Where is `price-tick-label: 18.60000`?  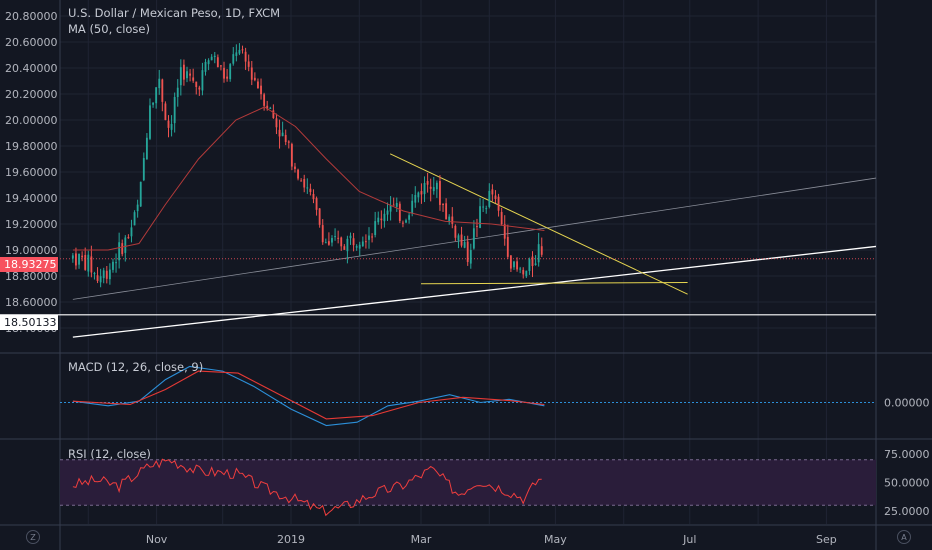
price-tick-label: 18.60000 is located at coordinates (31, 302).